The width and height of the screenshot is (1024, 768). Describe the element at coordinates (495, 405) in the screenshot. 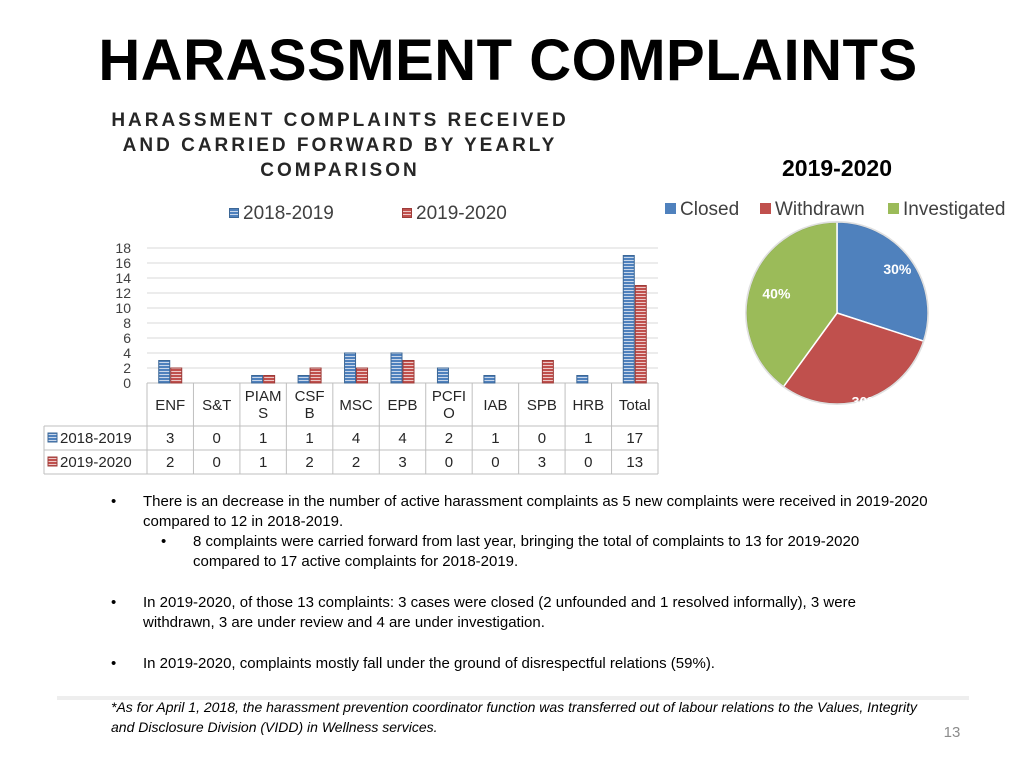

I see `category-label: IAB` at that location.